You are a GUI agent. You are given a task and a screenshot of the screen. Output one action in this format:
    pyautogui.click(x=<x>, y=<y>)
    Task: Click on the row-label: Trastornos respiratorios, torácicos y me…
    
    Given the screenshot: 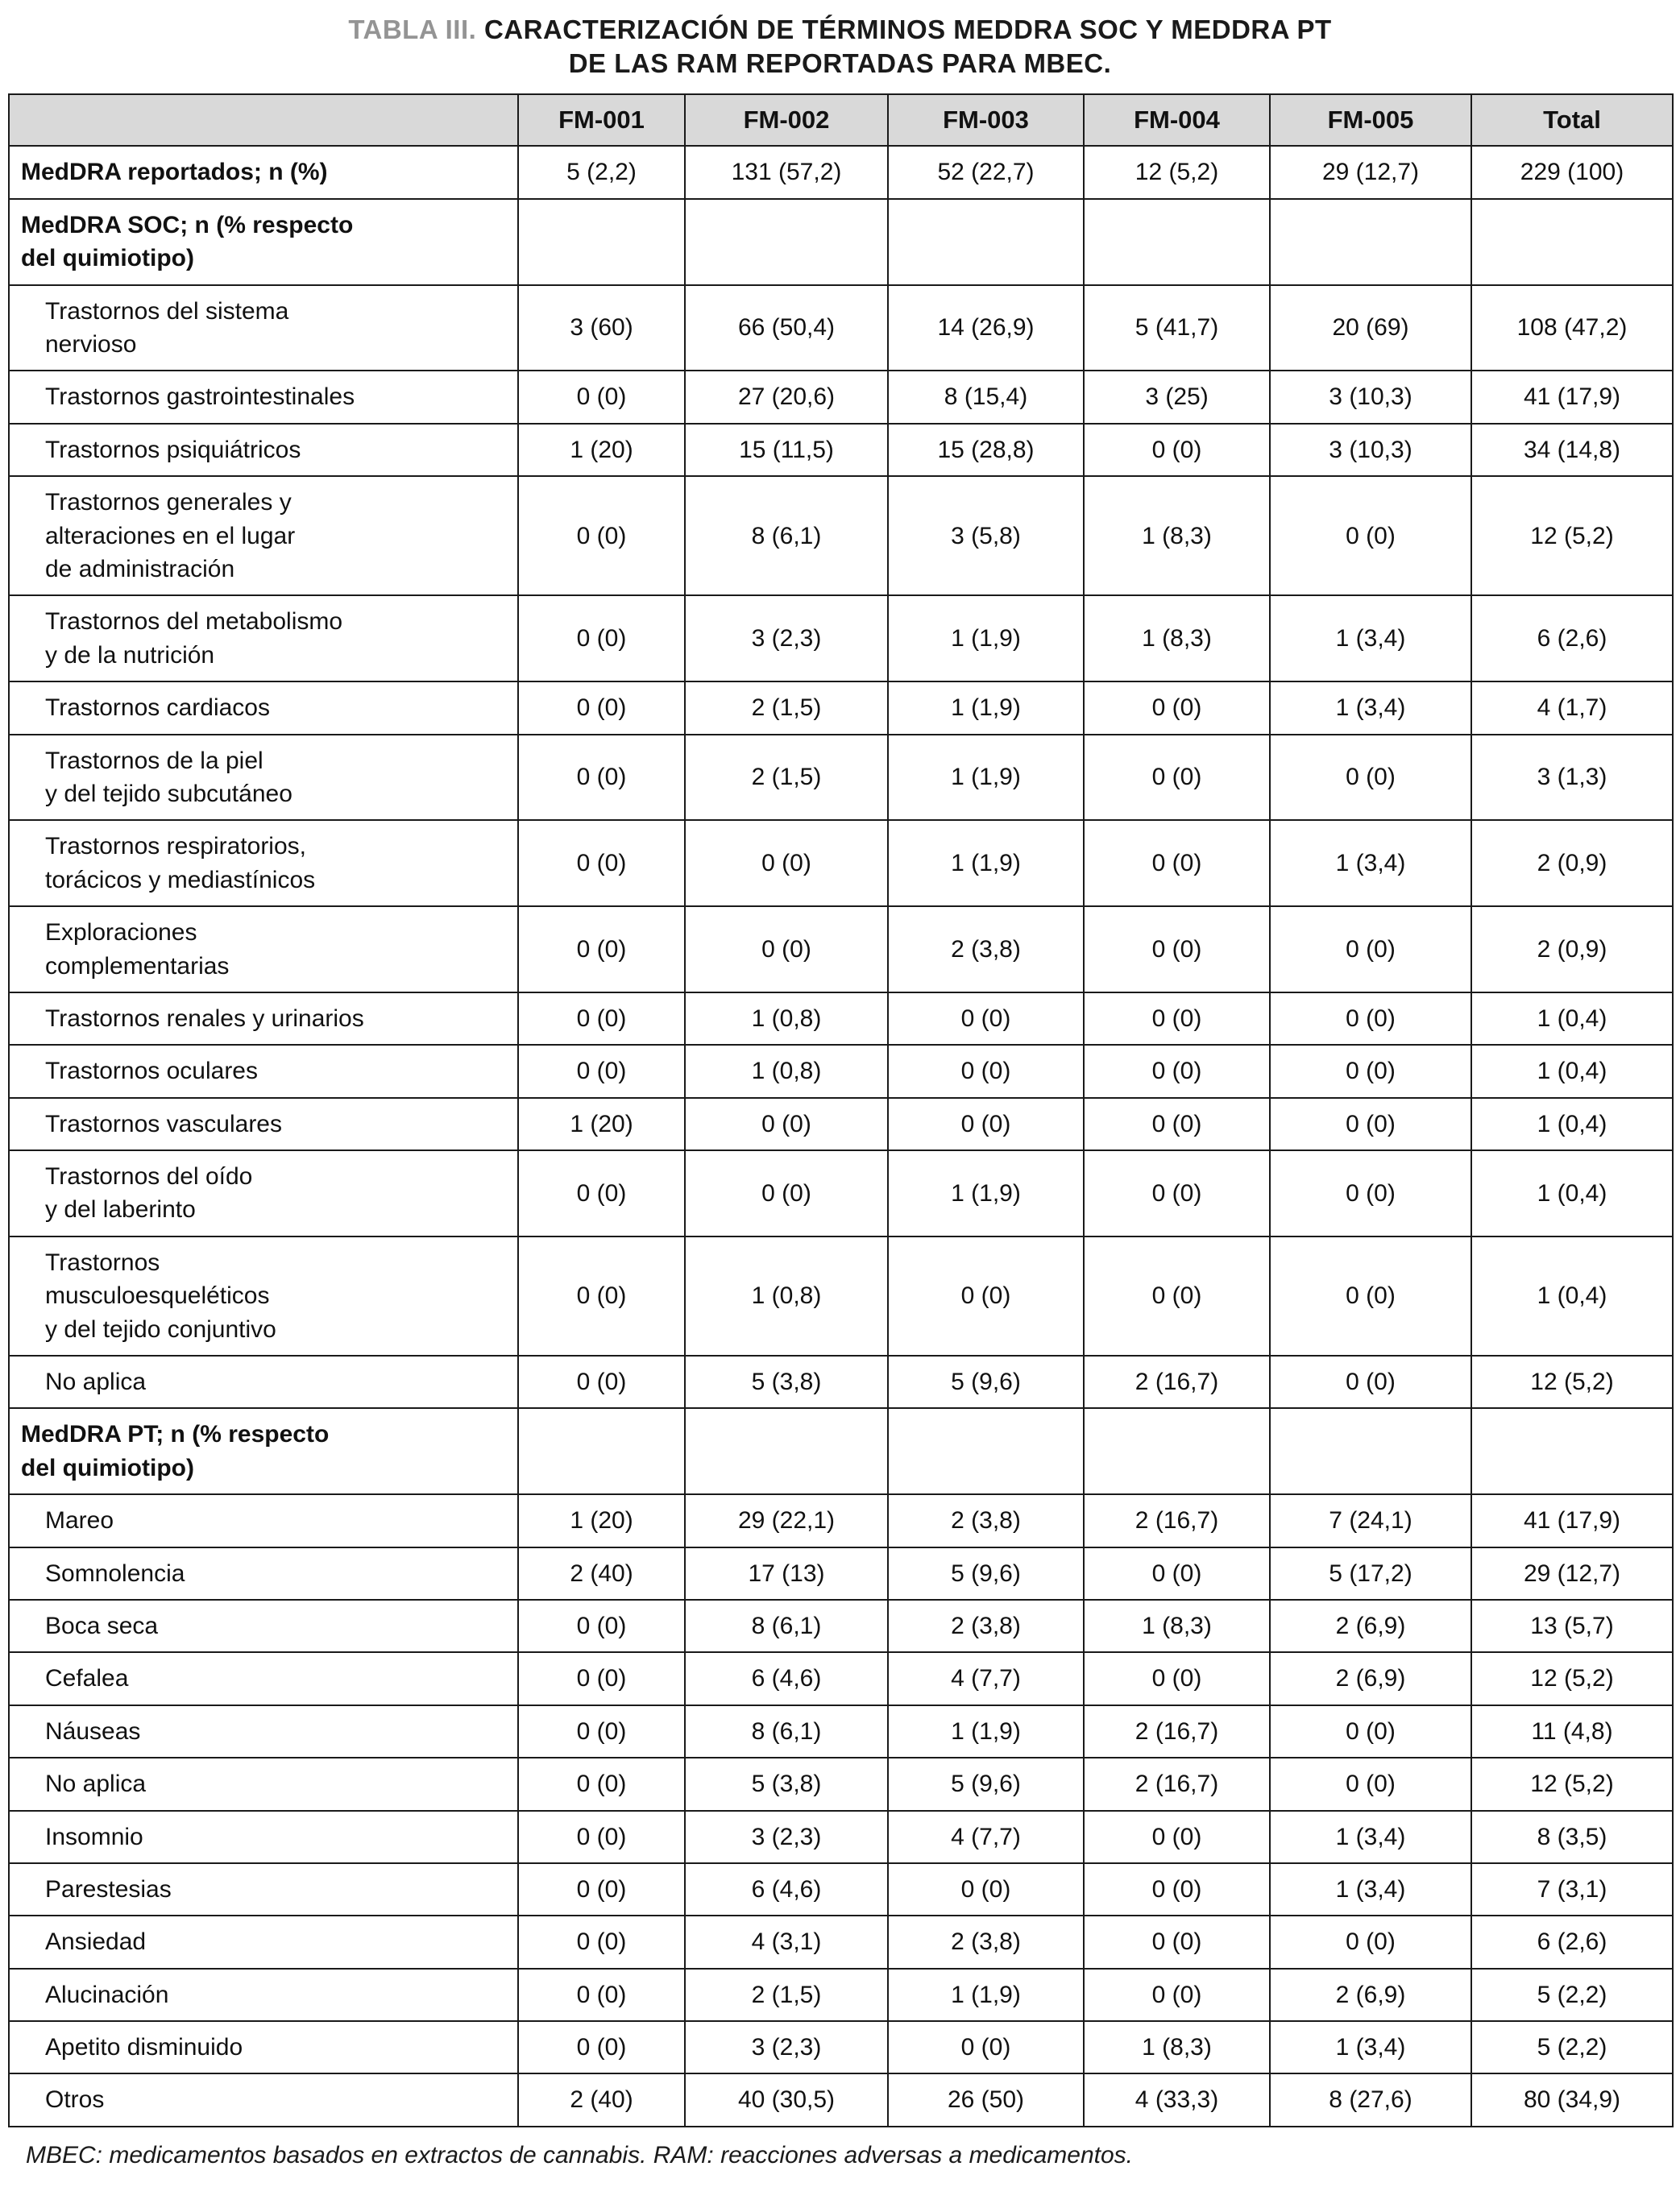 What is the action you would take?
    pyautogui.click(x=263, y=864)
    